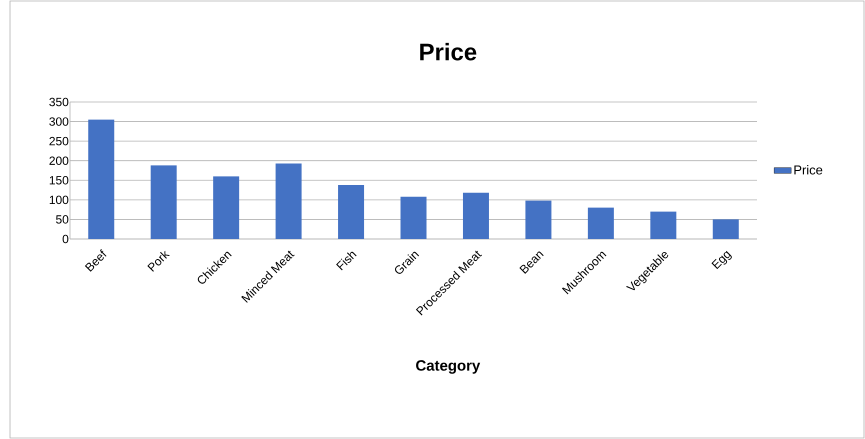 This screenshot has width=865, height=439. Describe the element at coordinates (58, 121) in the screenshot. I see `y-tick-label: 300` at that location.